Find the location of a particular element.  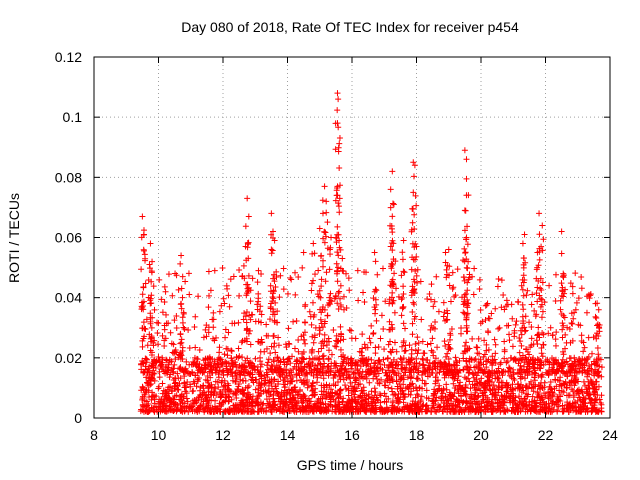

y-tick-label: 0.06 is located at coordinates (68, 238).